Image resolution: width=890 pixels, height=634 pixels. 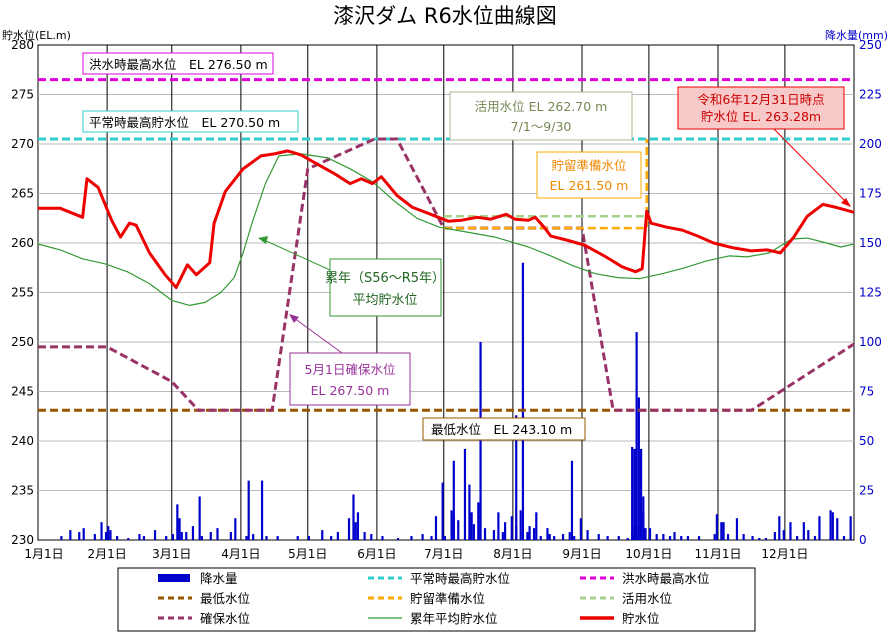 What do you see at coordinates (447, 598) in the screenshot?
I see `legend-storage-level-label: 貯留準備水位` at bounding box center [447, 598].